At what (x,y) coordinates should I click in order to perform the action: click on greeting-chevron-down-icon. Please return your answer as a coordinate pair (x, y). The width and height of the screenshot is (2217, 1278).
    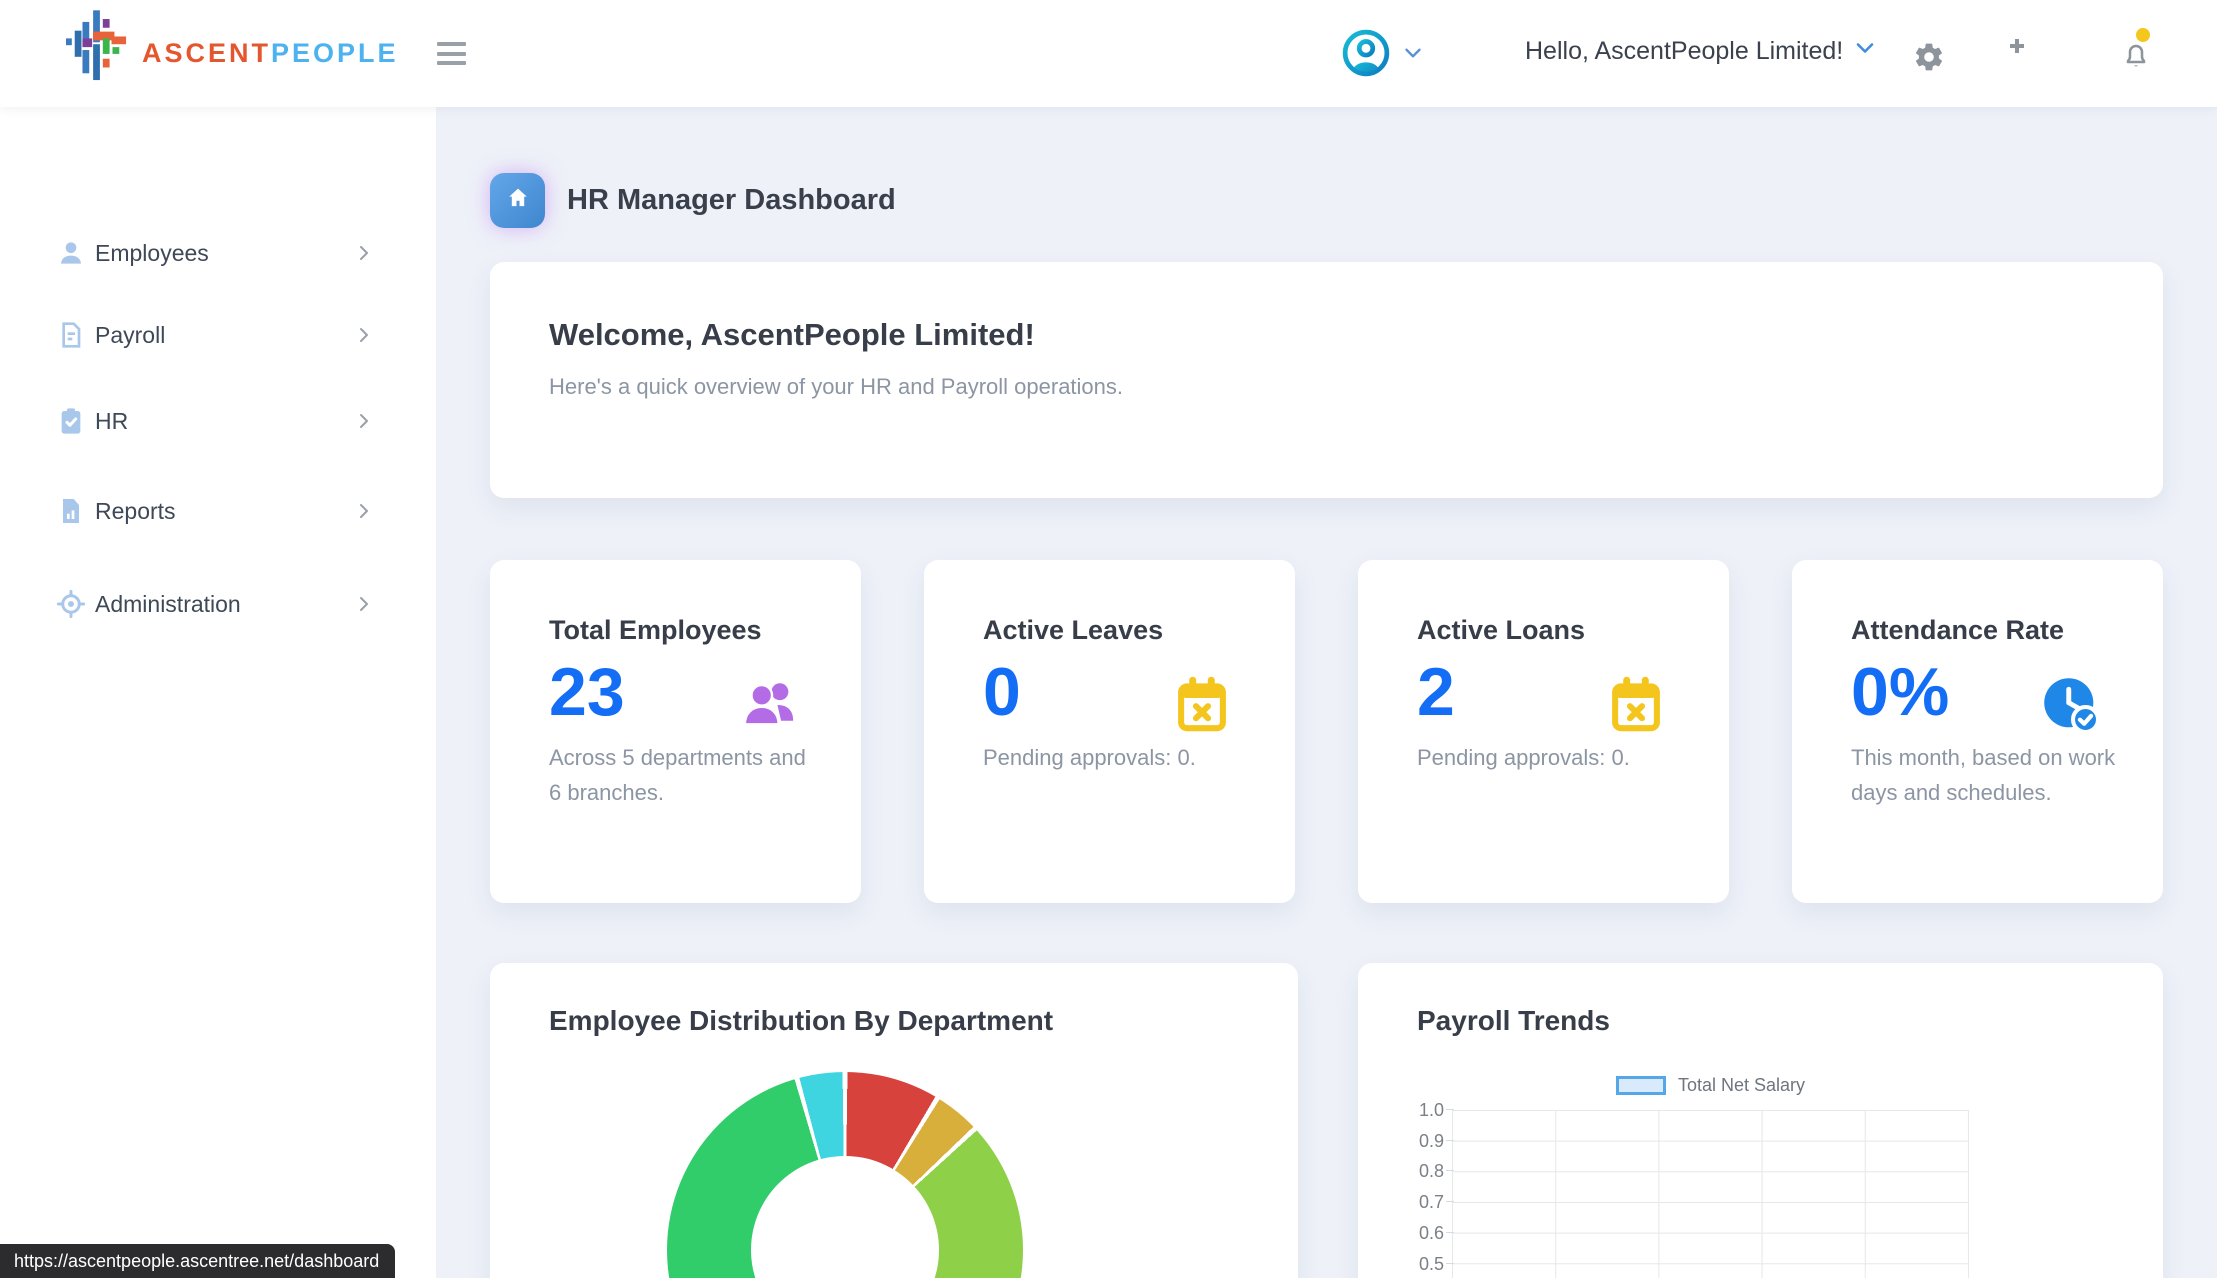
    Looking at the image, I should click on (1865, 51).